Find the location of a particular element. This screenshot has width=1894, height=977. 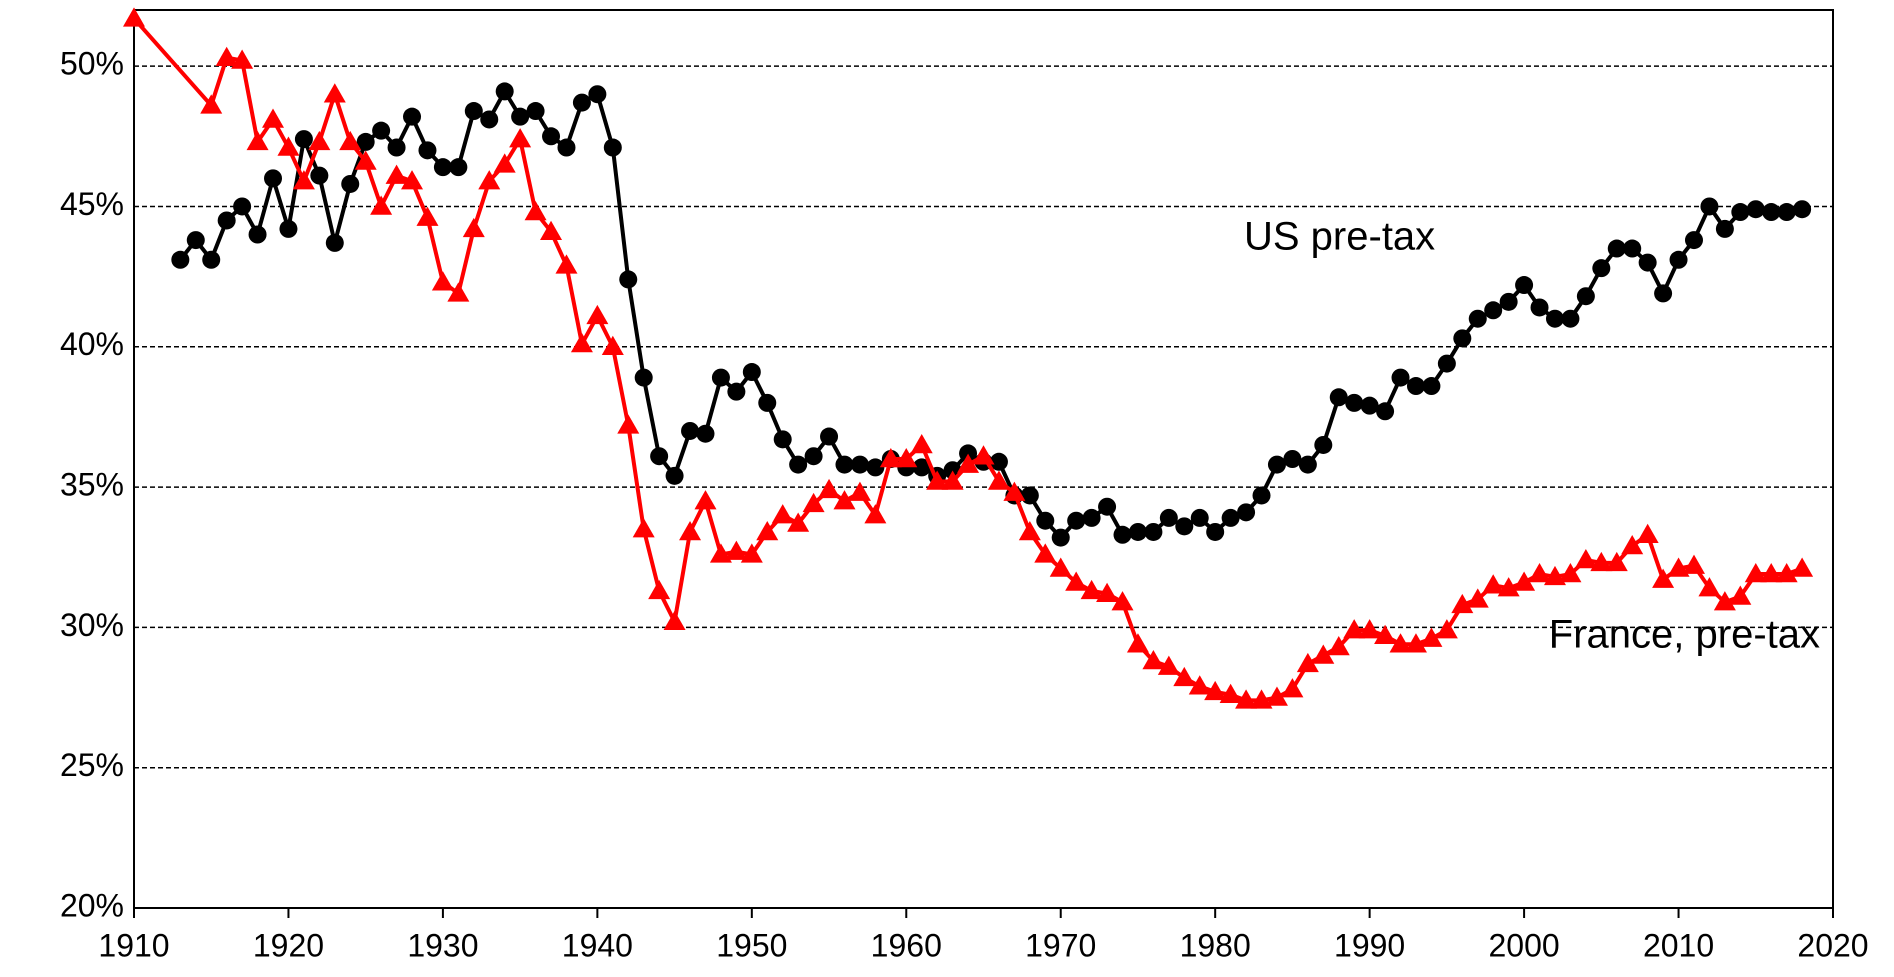

y-tick-label: 35% is located at coordinates (92, 485).